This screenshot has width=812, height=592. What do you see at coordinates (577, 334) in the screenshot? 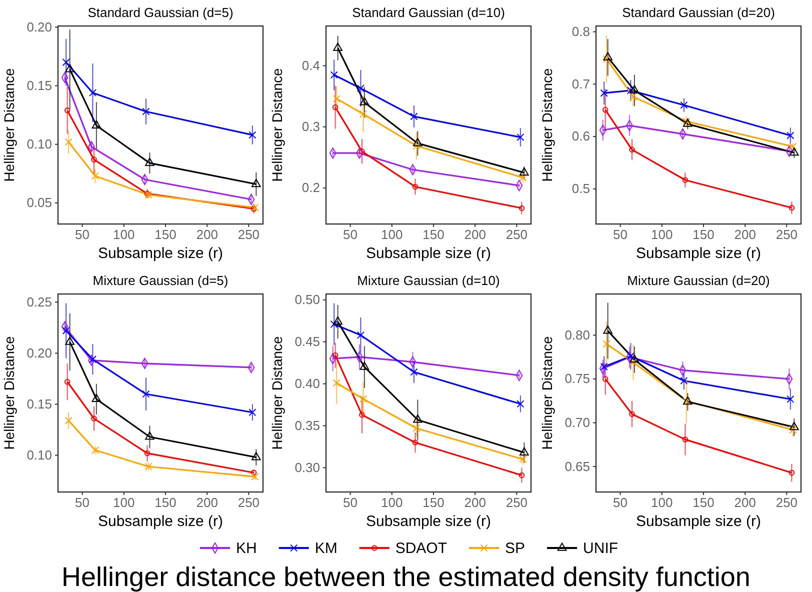
I see `y-tick-label: 0.80` at bounding box center [577, 334].